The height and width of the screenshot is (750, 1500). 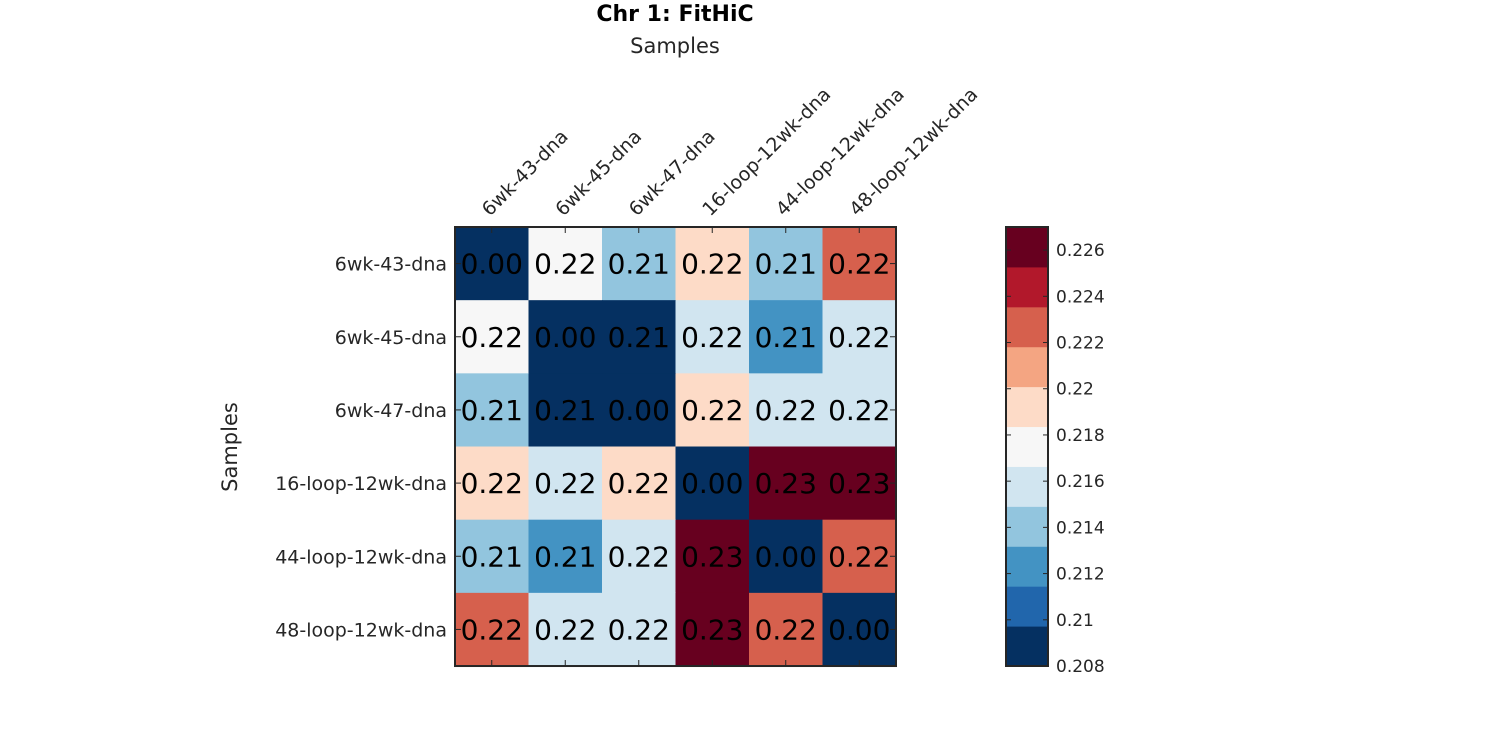 I want to click on y-tick-label: 16-loop-12wk-dna, so click(x=361, y=484).